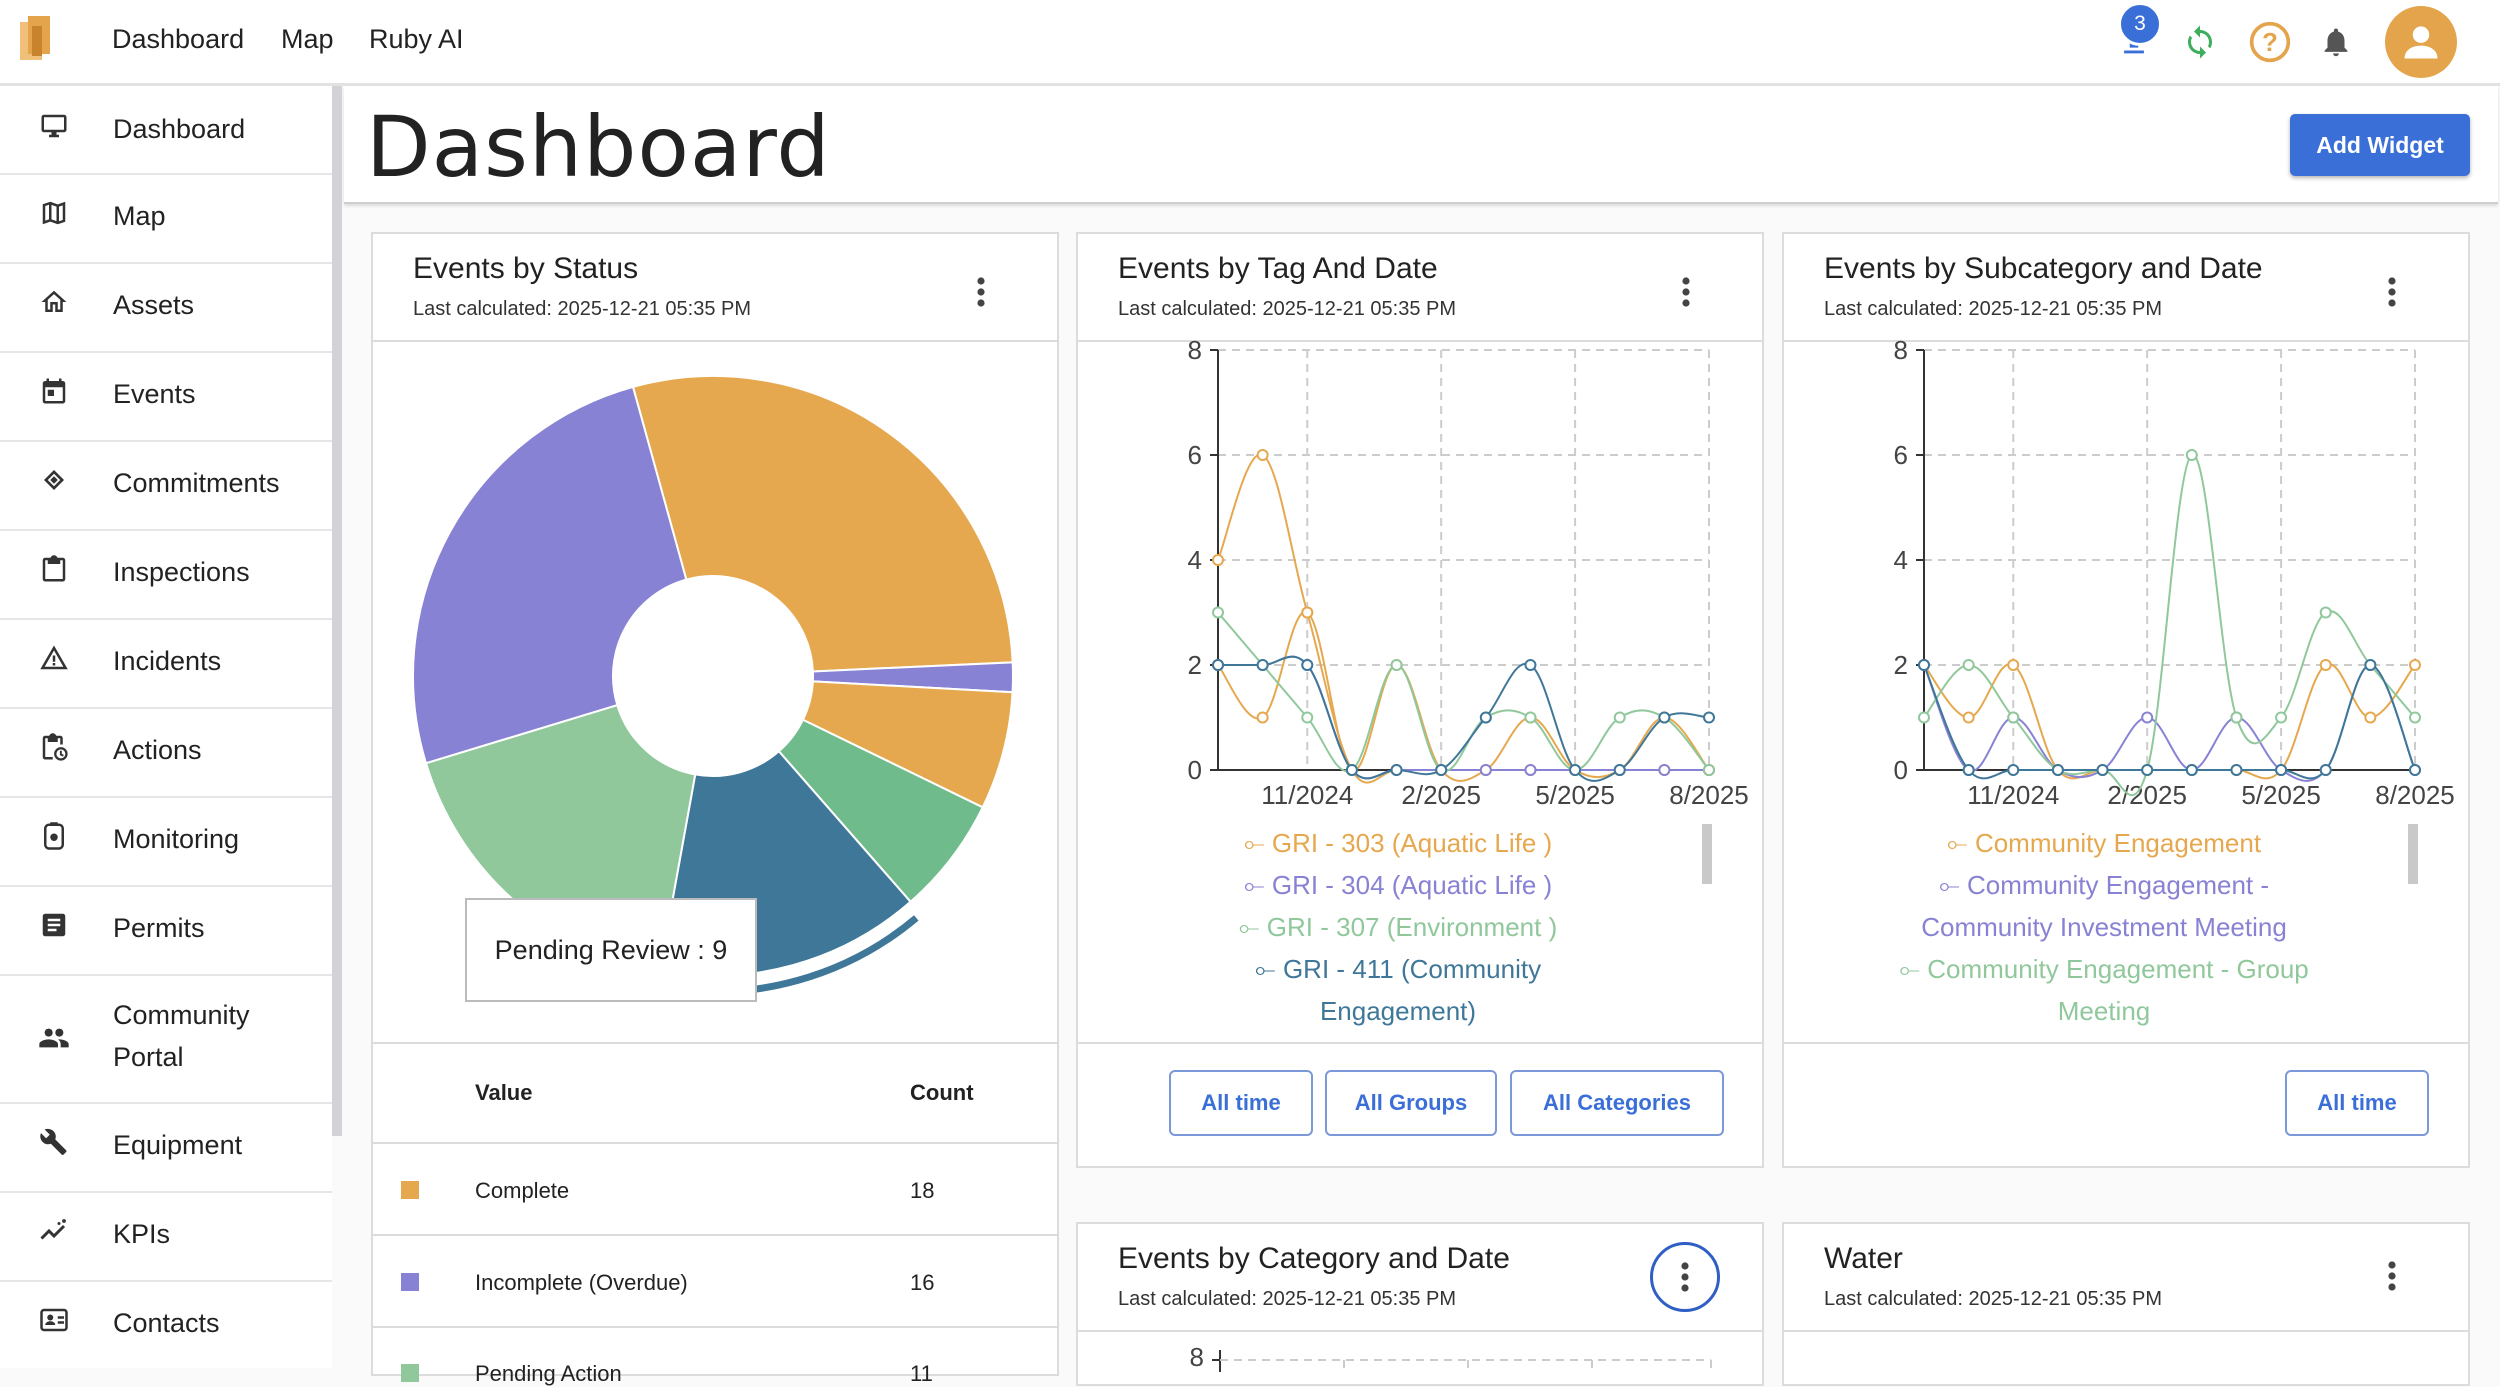  I want to click on sync-icon, so click(2200, 42).